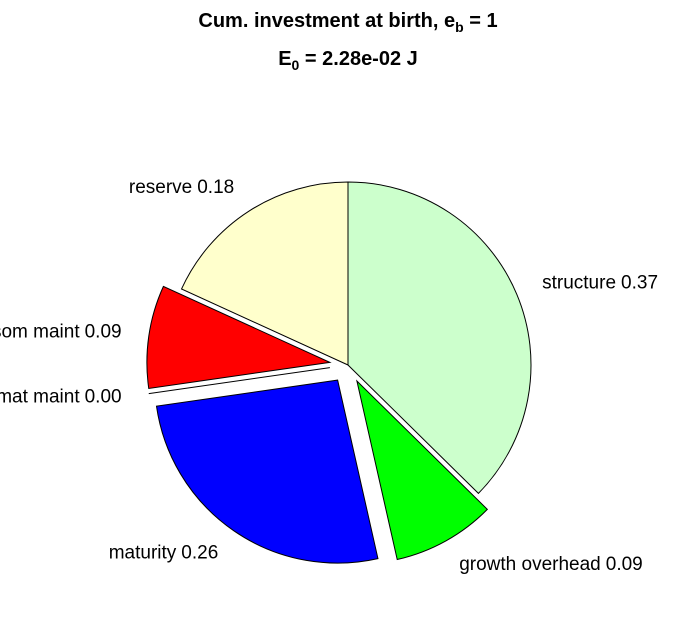 The image size is (696, 618). I want to click on slice-label: reserve 0.18, so click(181, 187).